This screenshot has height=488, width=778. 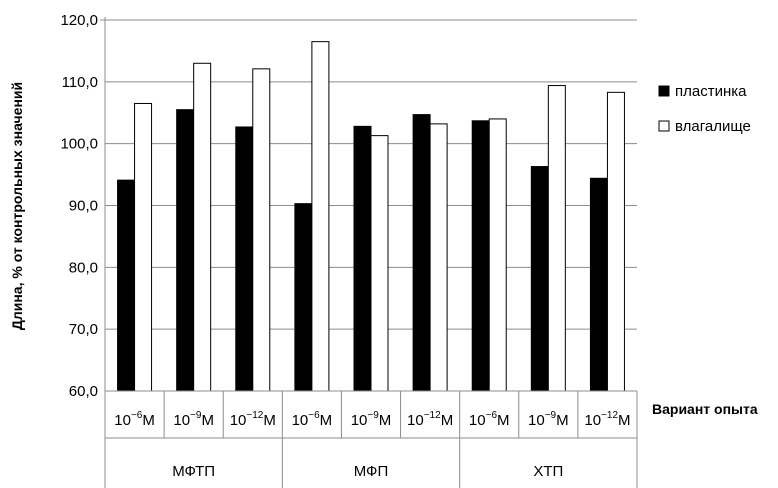 What do you see at coordinates (664, 126) in the screenshot?
I see `legend-swatch-vlagalishche` at bounding box center [664, 126].